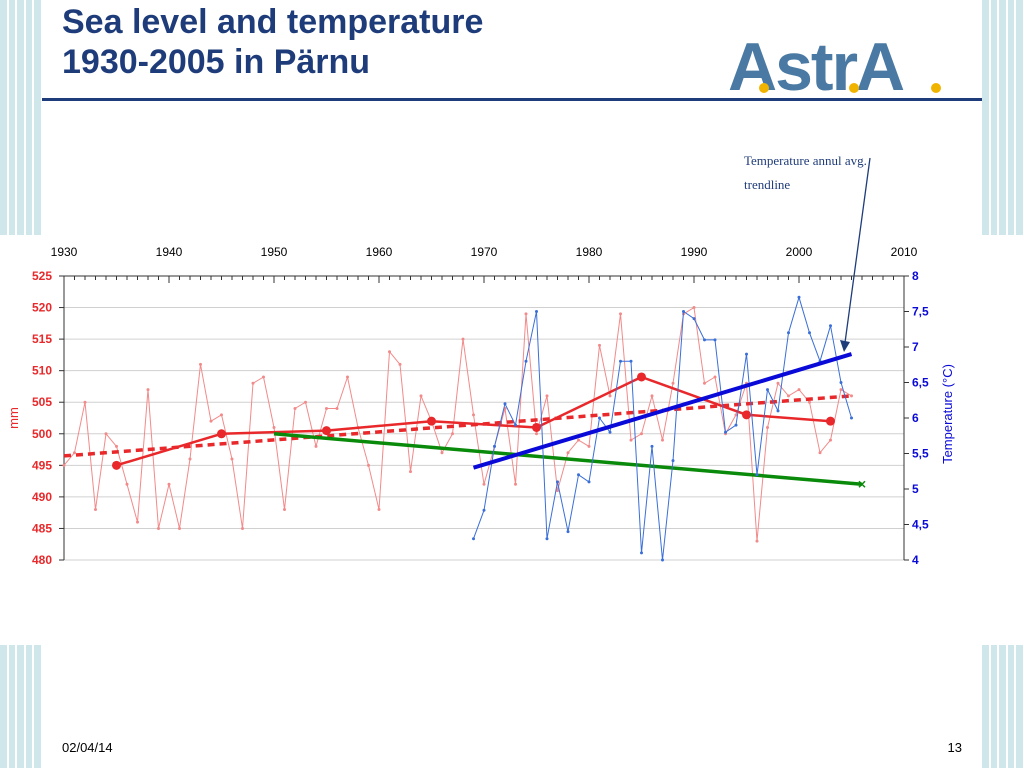 Image resolution: width=1024 pixels, height=768 pixels. What do you see at coordinates (920, 312) in the screenshot?
I see `y-right-tick-label: 7,5` at bounding box center [920, 312].